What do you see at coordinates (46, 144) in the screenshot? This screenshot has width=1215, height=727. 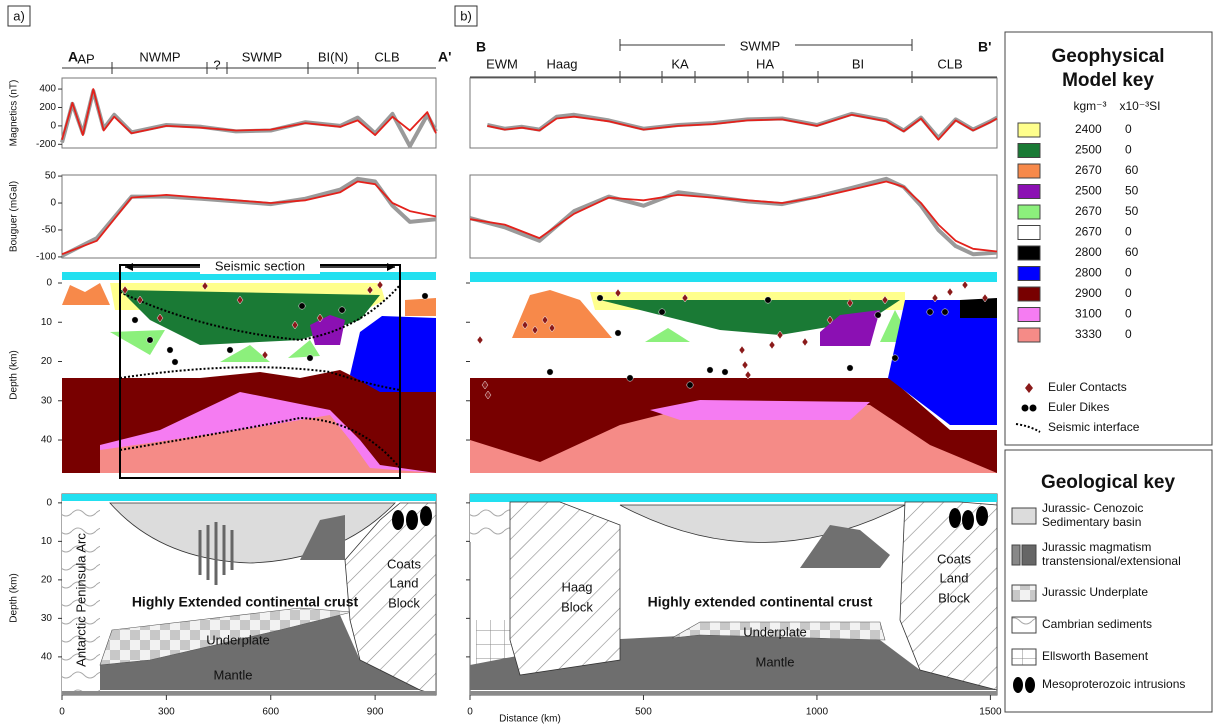 I see `y-tick-label: -200` at bounding box center [46, 144].